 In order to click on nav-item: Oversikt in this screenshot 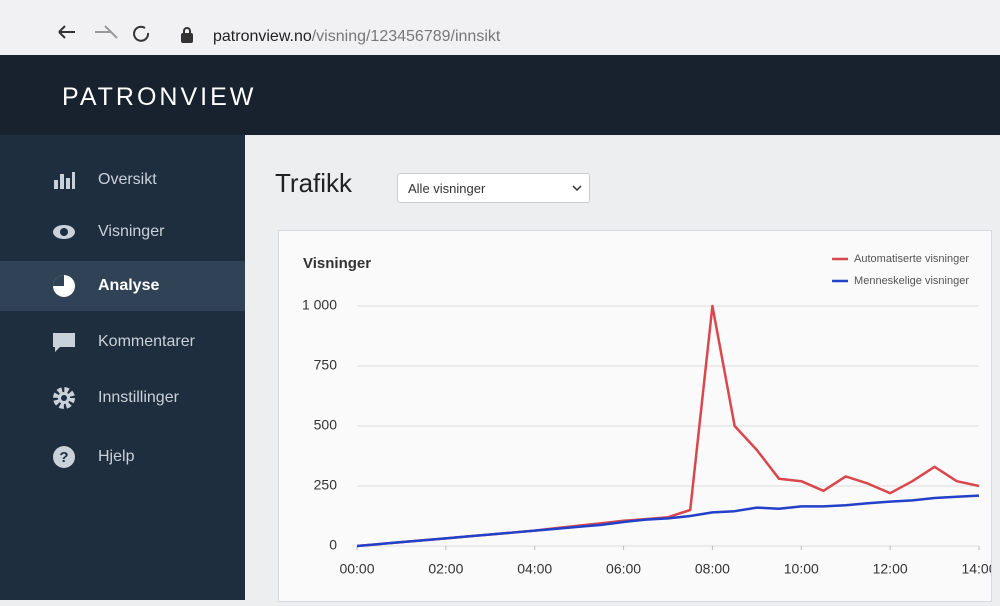, I will do `click(122, 180)`.